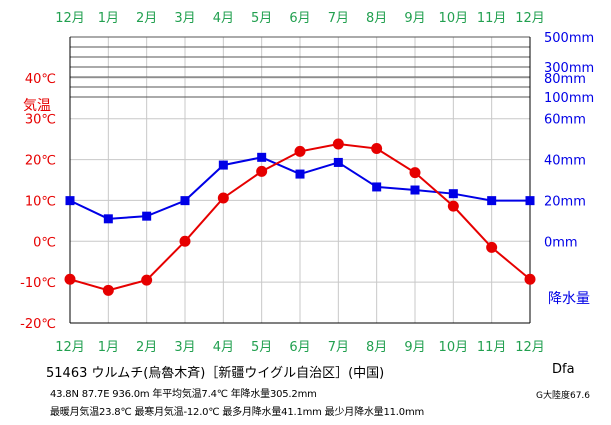 Image resolution: width=611 pixels, height=425 pixels. What do you see at coordinates (565, 161) in the screenshot?
I see `precip-tick-label: 40mm` at bounding box center [565, 161].